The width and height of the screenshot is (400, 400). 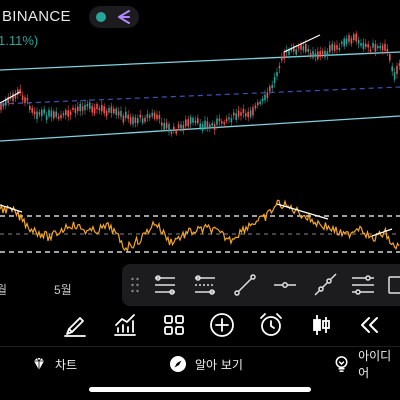 I want to click on chart-header: BINANCE 1.11%), so click(x=200, y=25).